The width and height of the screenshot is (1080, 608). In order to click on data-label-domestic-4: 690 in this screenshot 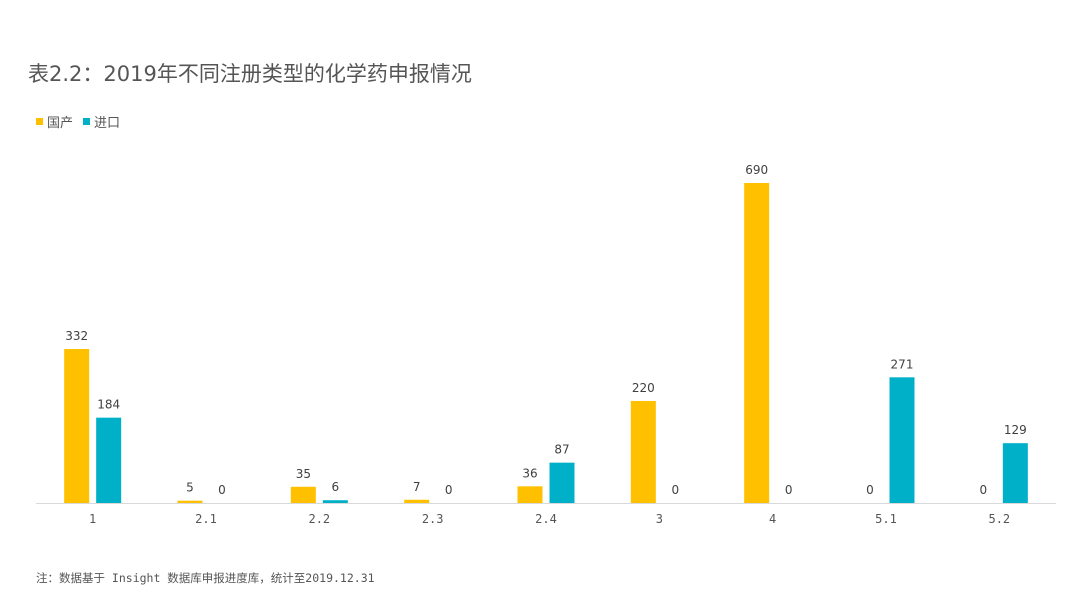, I will do `click(756, 170)`.